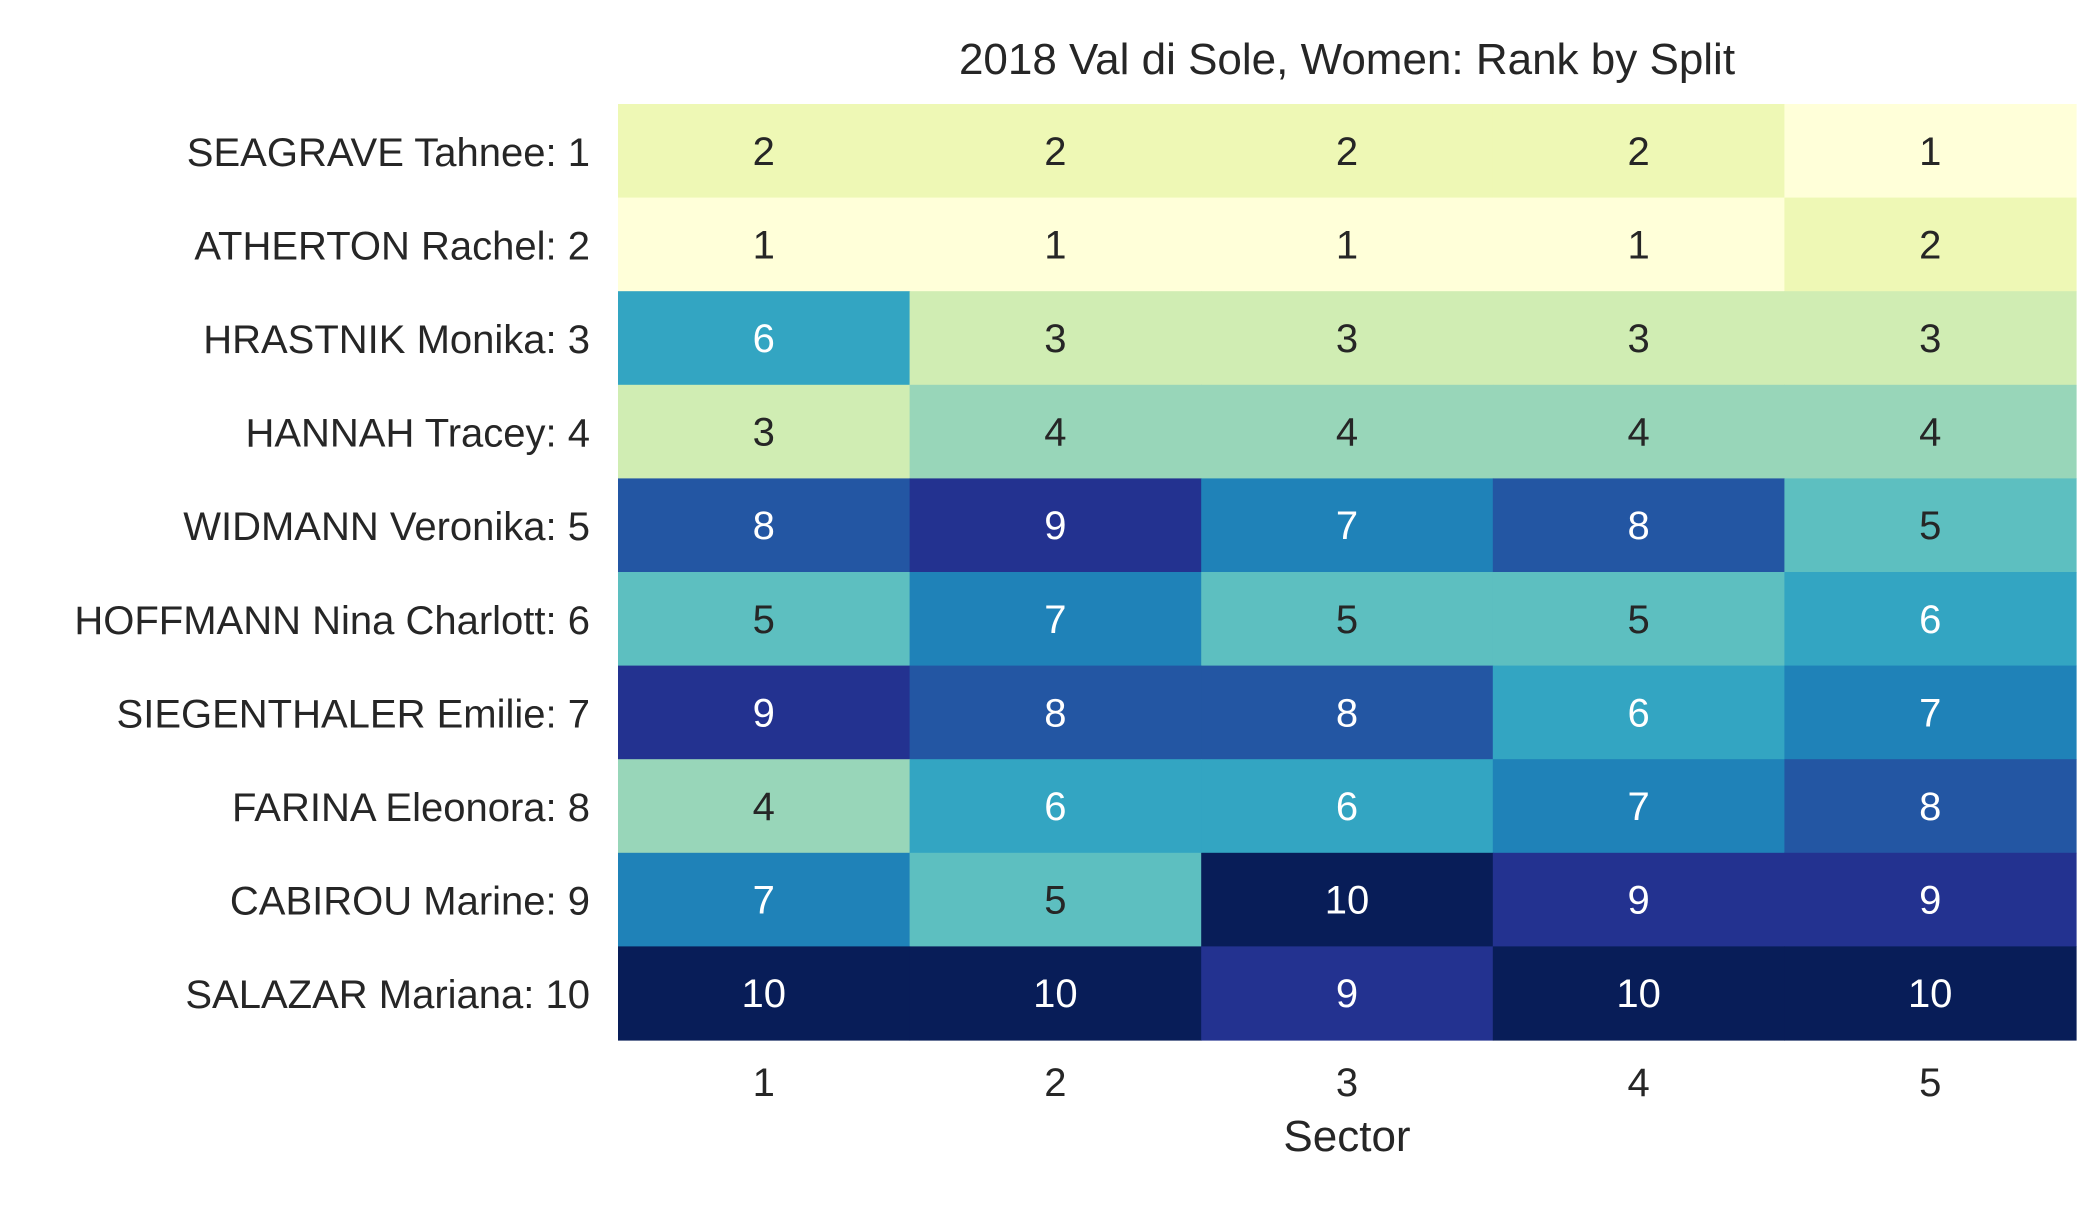 The height and width of the screenshot is (1205, 2100). I want to click on x-axis-label: Sector, so click(1346, 1136).